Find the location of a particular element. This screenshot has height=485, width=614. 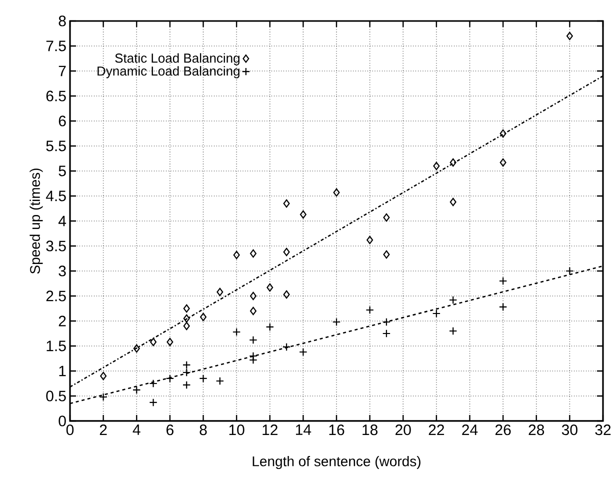

y-tick-label: 6.5 is located at coordinates (56, 96).